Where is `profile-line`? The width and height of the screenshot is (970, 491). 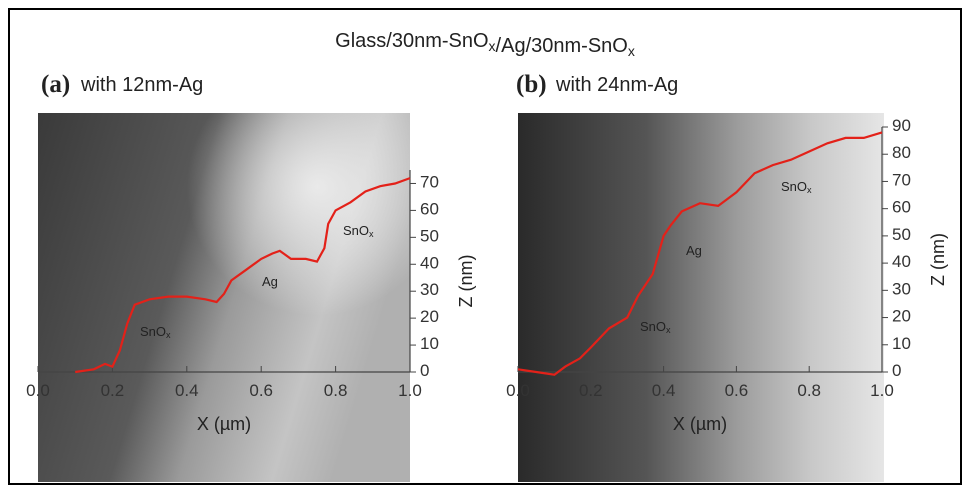 profile-line is located at coordinates (243, 275).